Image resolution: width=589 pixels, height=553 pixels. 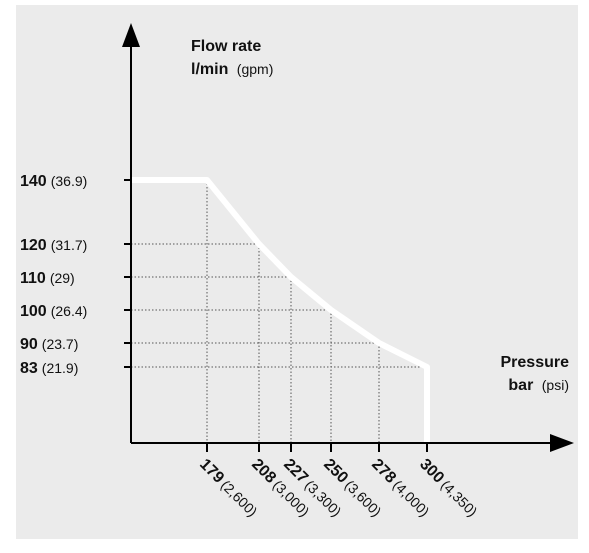 I want to click on y-tick-label-secondary: (29), so click(x=62, y=278).